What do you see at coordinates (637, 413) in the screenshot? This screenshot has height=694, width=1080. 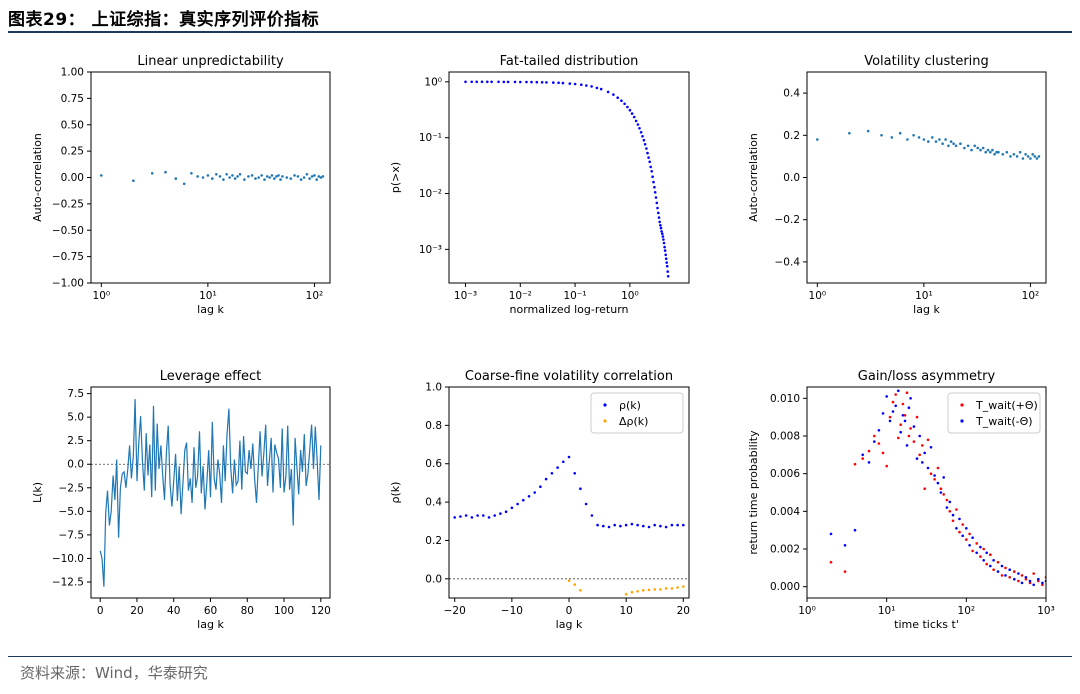 I see `legend-box` at bounding box center [637, 413].